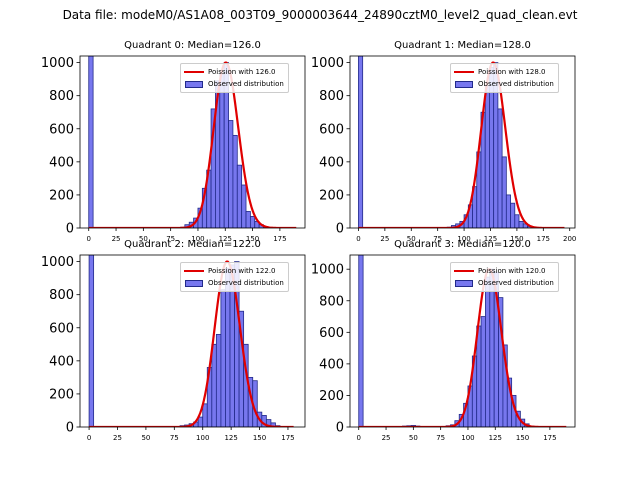  Describe the element at coordinates (569, 239) in the screenshot. I see `x-tick-label: 200` at that location.